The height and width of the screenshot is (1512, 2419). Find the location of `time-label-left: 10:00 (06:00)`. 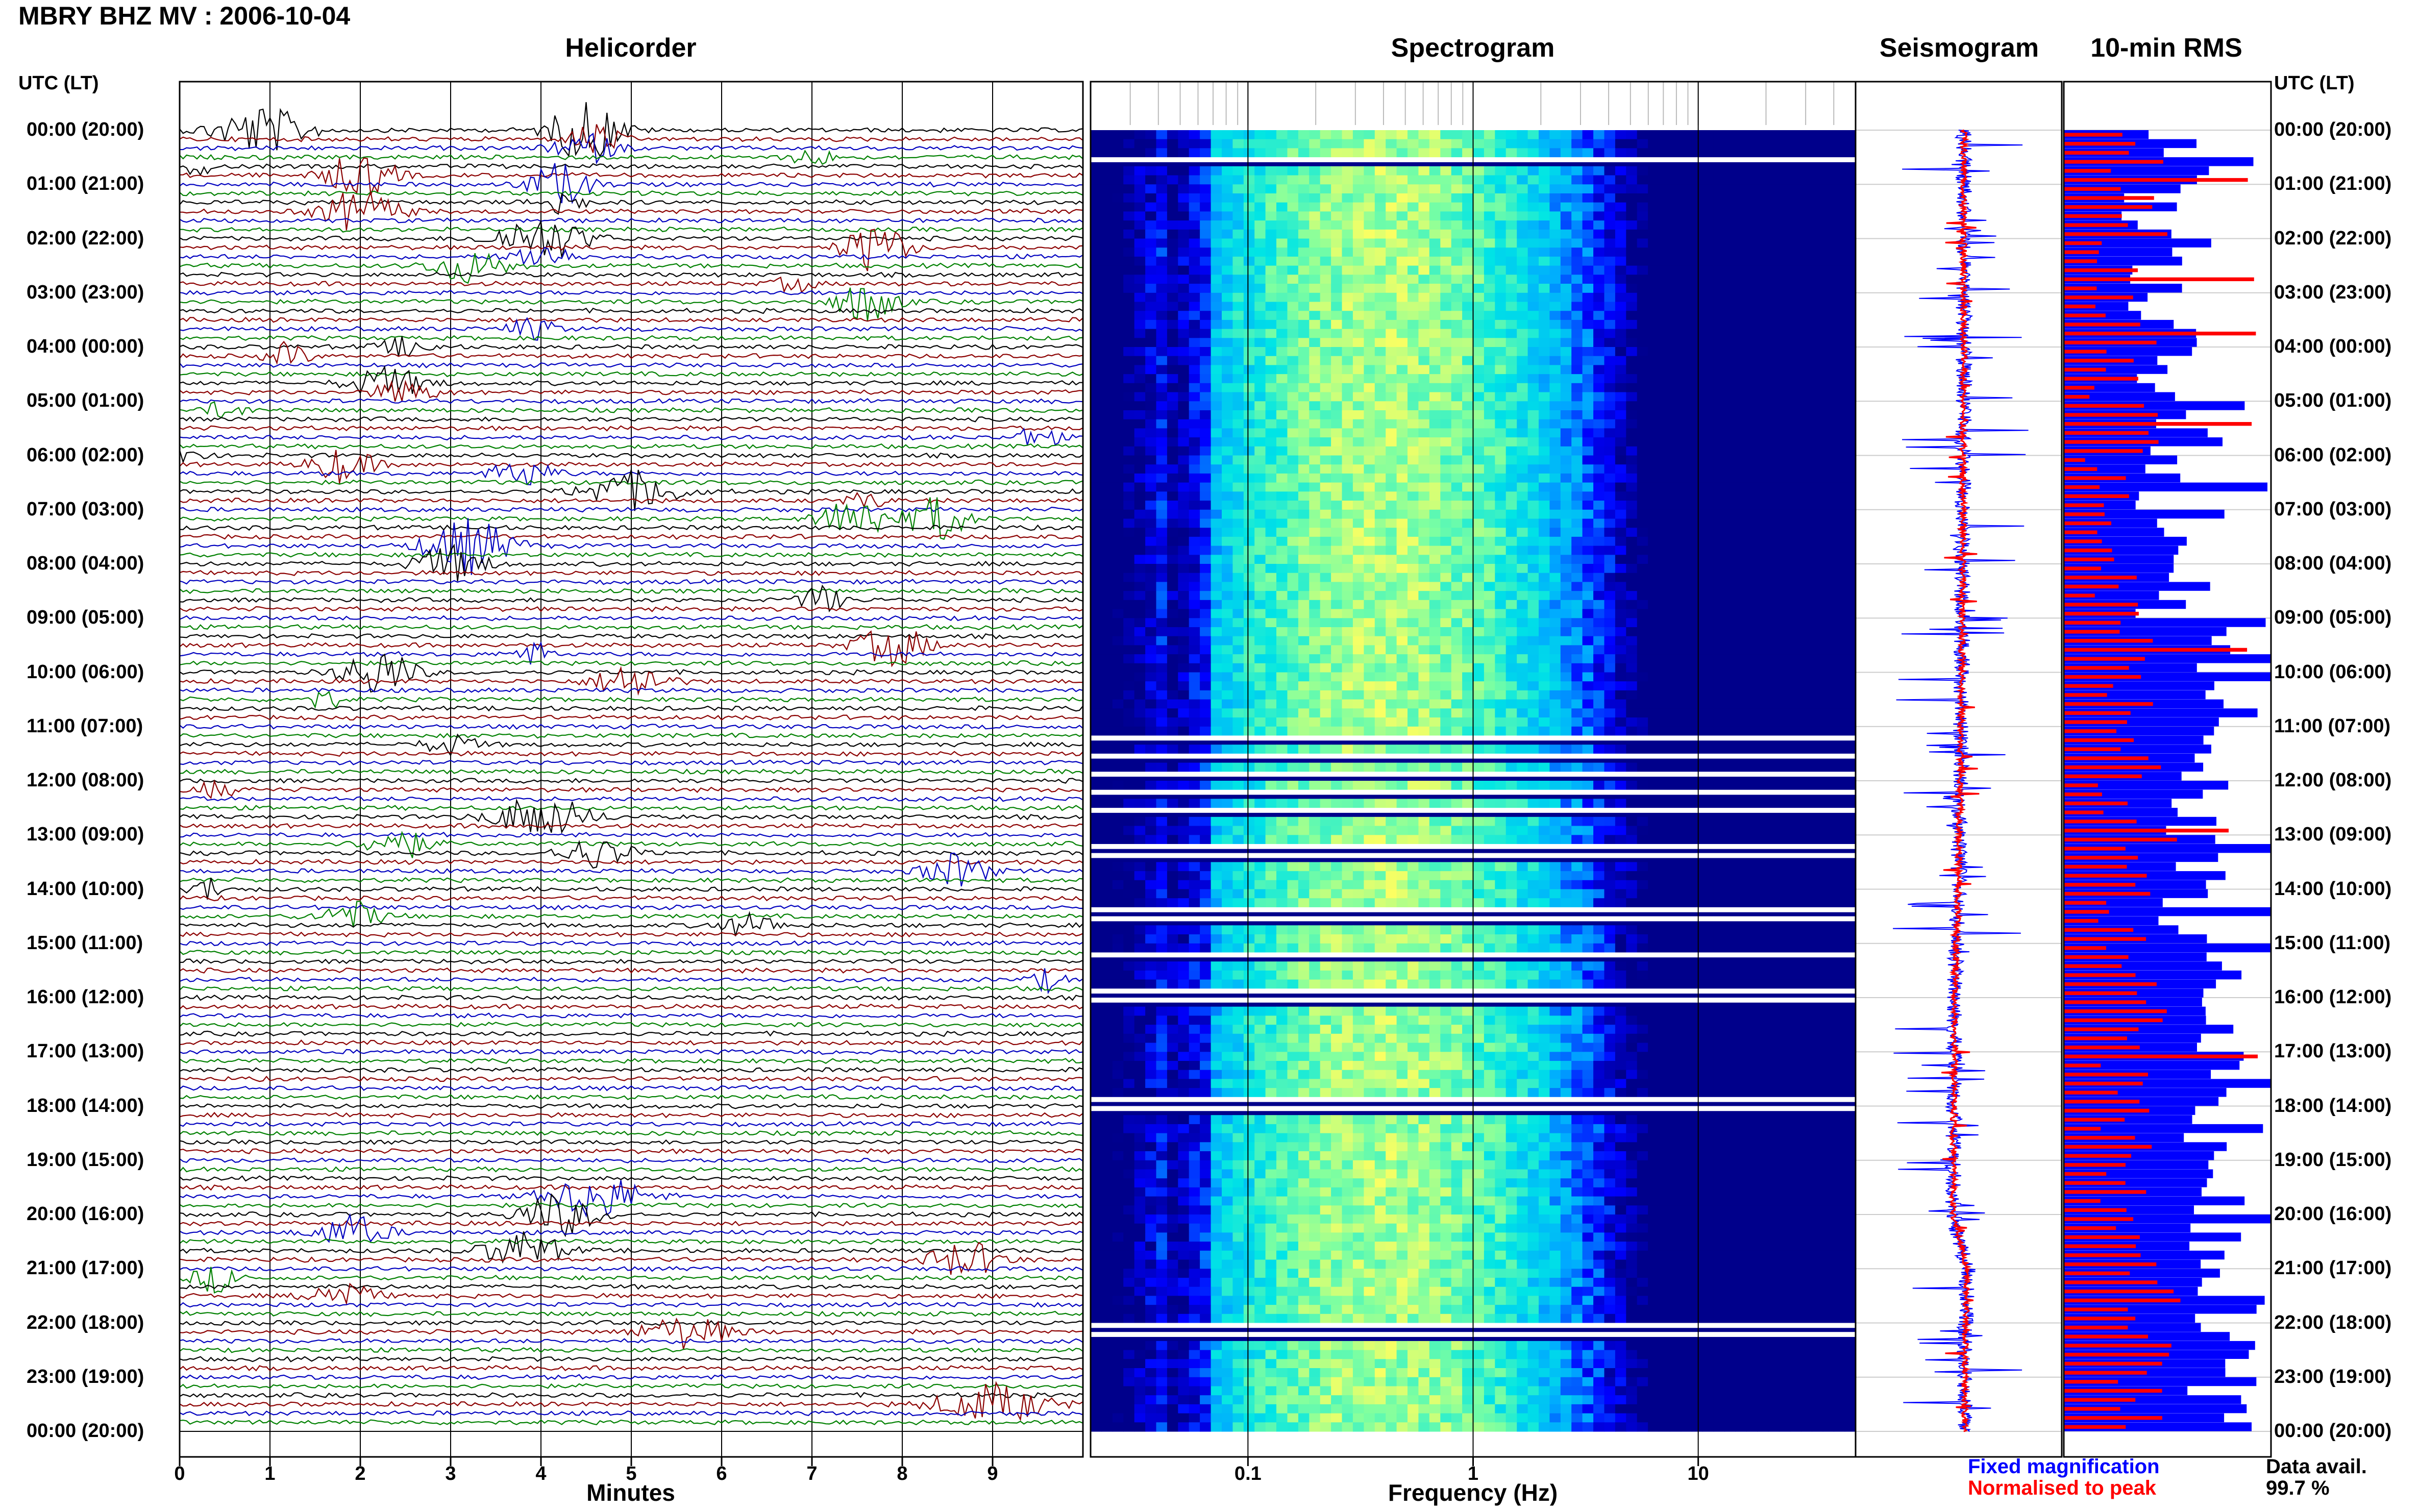

time-label-left: 10:00 (06:00) is located at coordinates (85, 672).